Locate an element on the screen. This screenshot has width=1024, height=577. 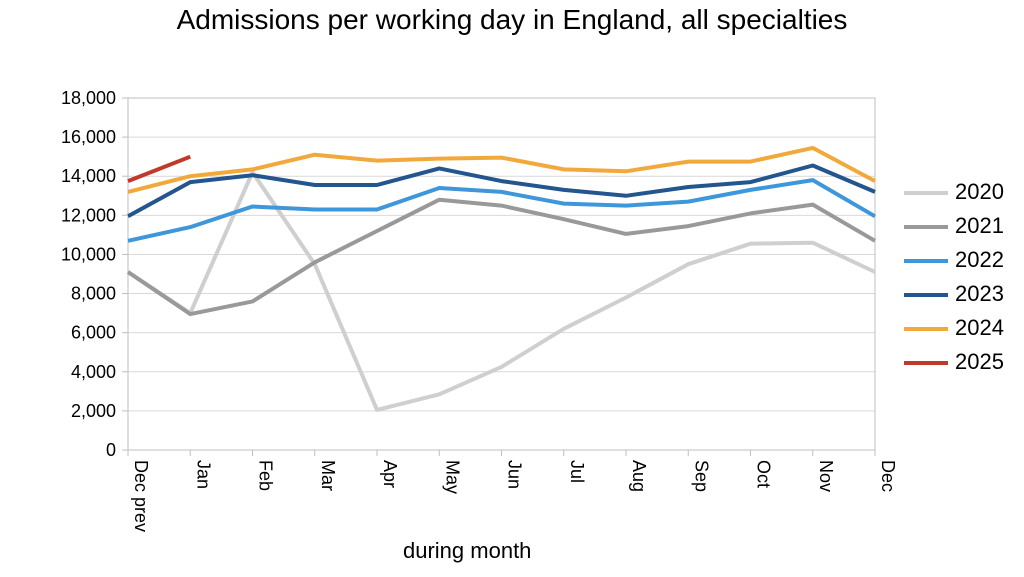
x-tick-label: Apr is located at coordinates (390, 474).